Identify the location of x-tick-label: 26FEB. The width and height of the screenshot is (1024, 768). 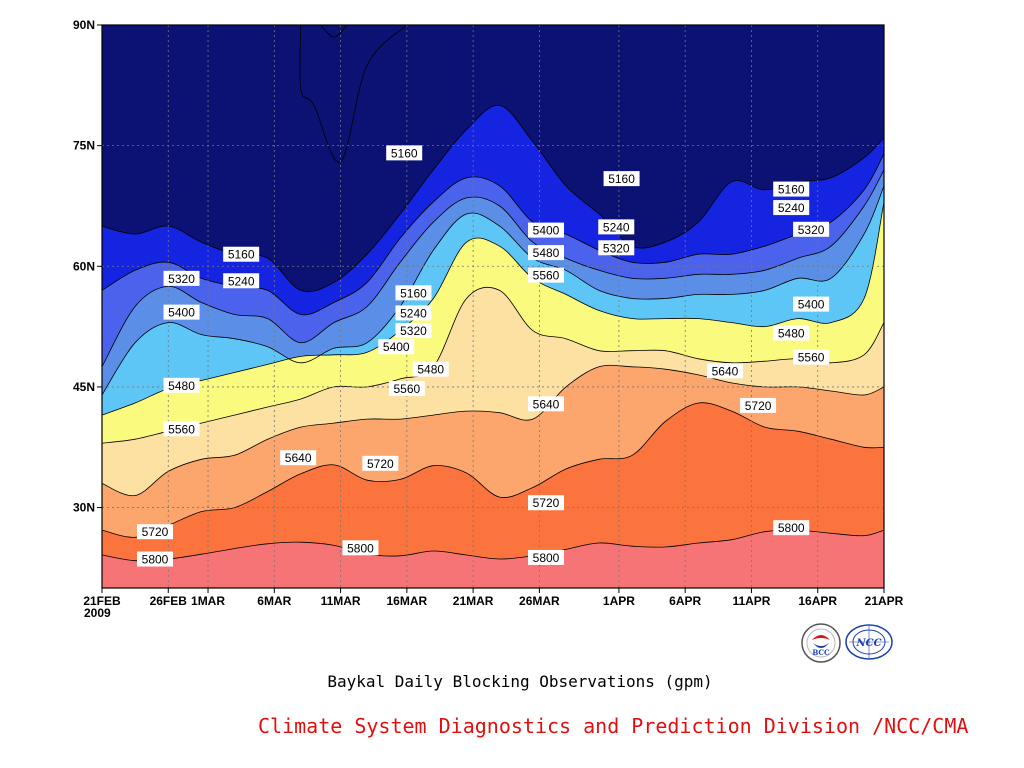
(169, 601).